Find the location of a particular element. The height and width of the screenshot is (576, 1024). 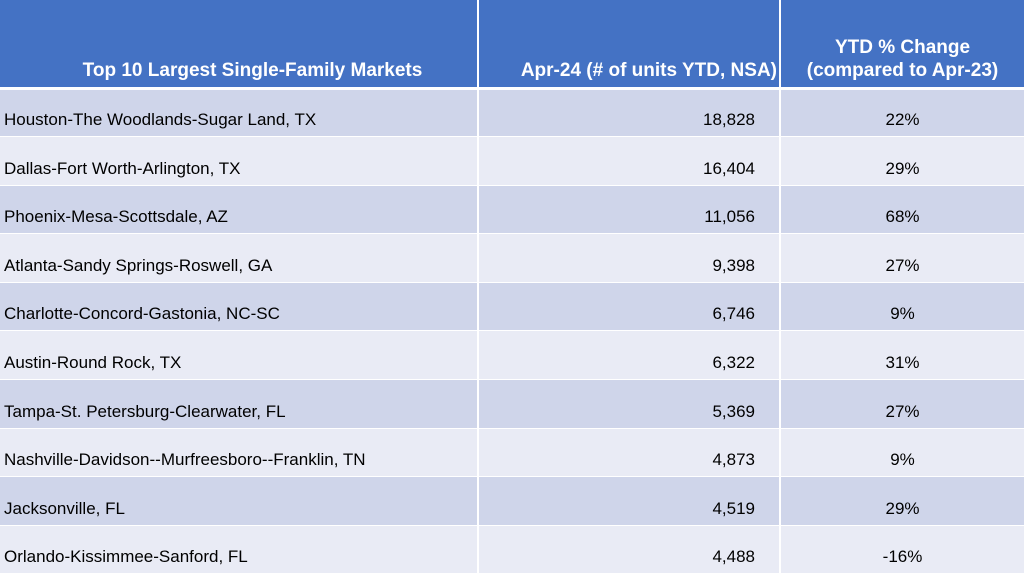

market-cell: Charlotte-Concord-Gastonia, NC-SC is located at coordinates (239, 307).